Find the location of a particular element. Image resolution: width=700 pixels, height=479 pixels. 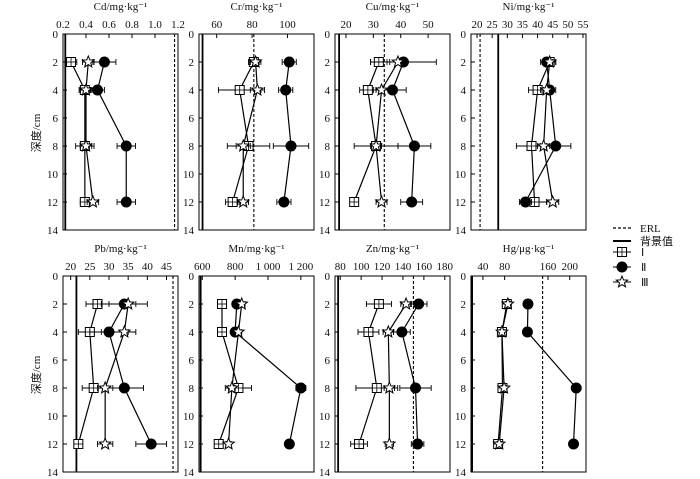

x-tick-label: 55 is located at coordinates (583, 25).